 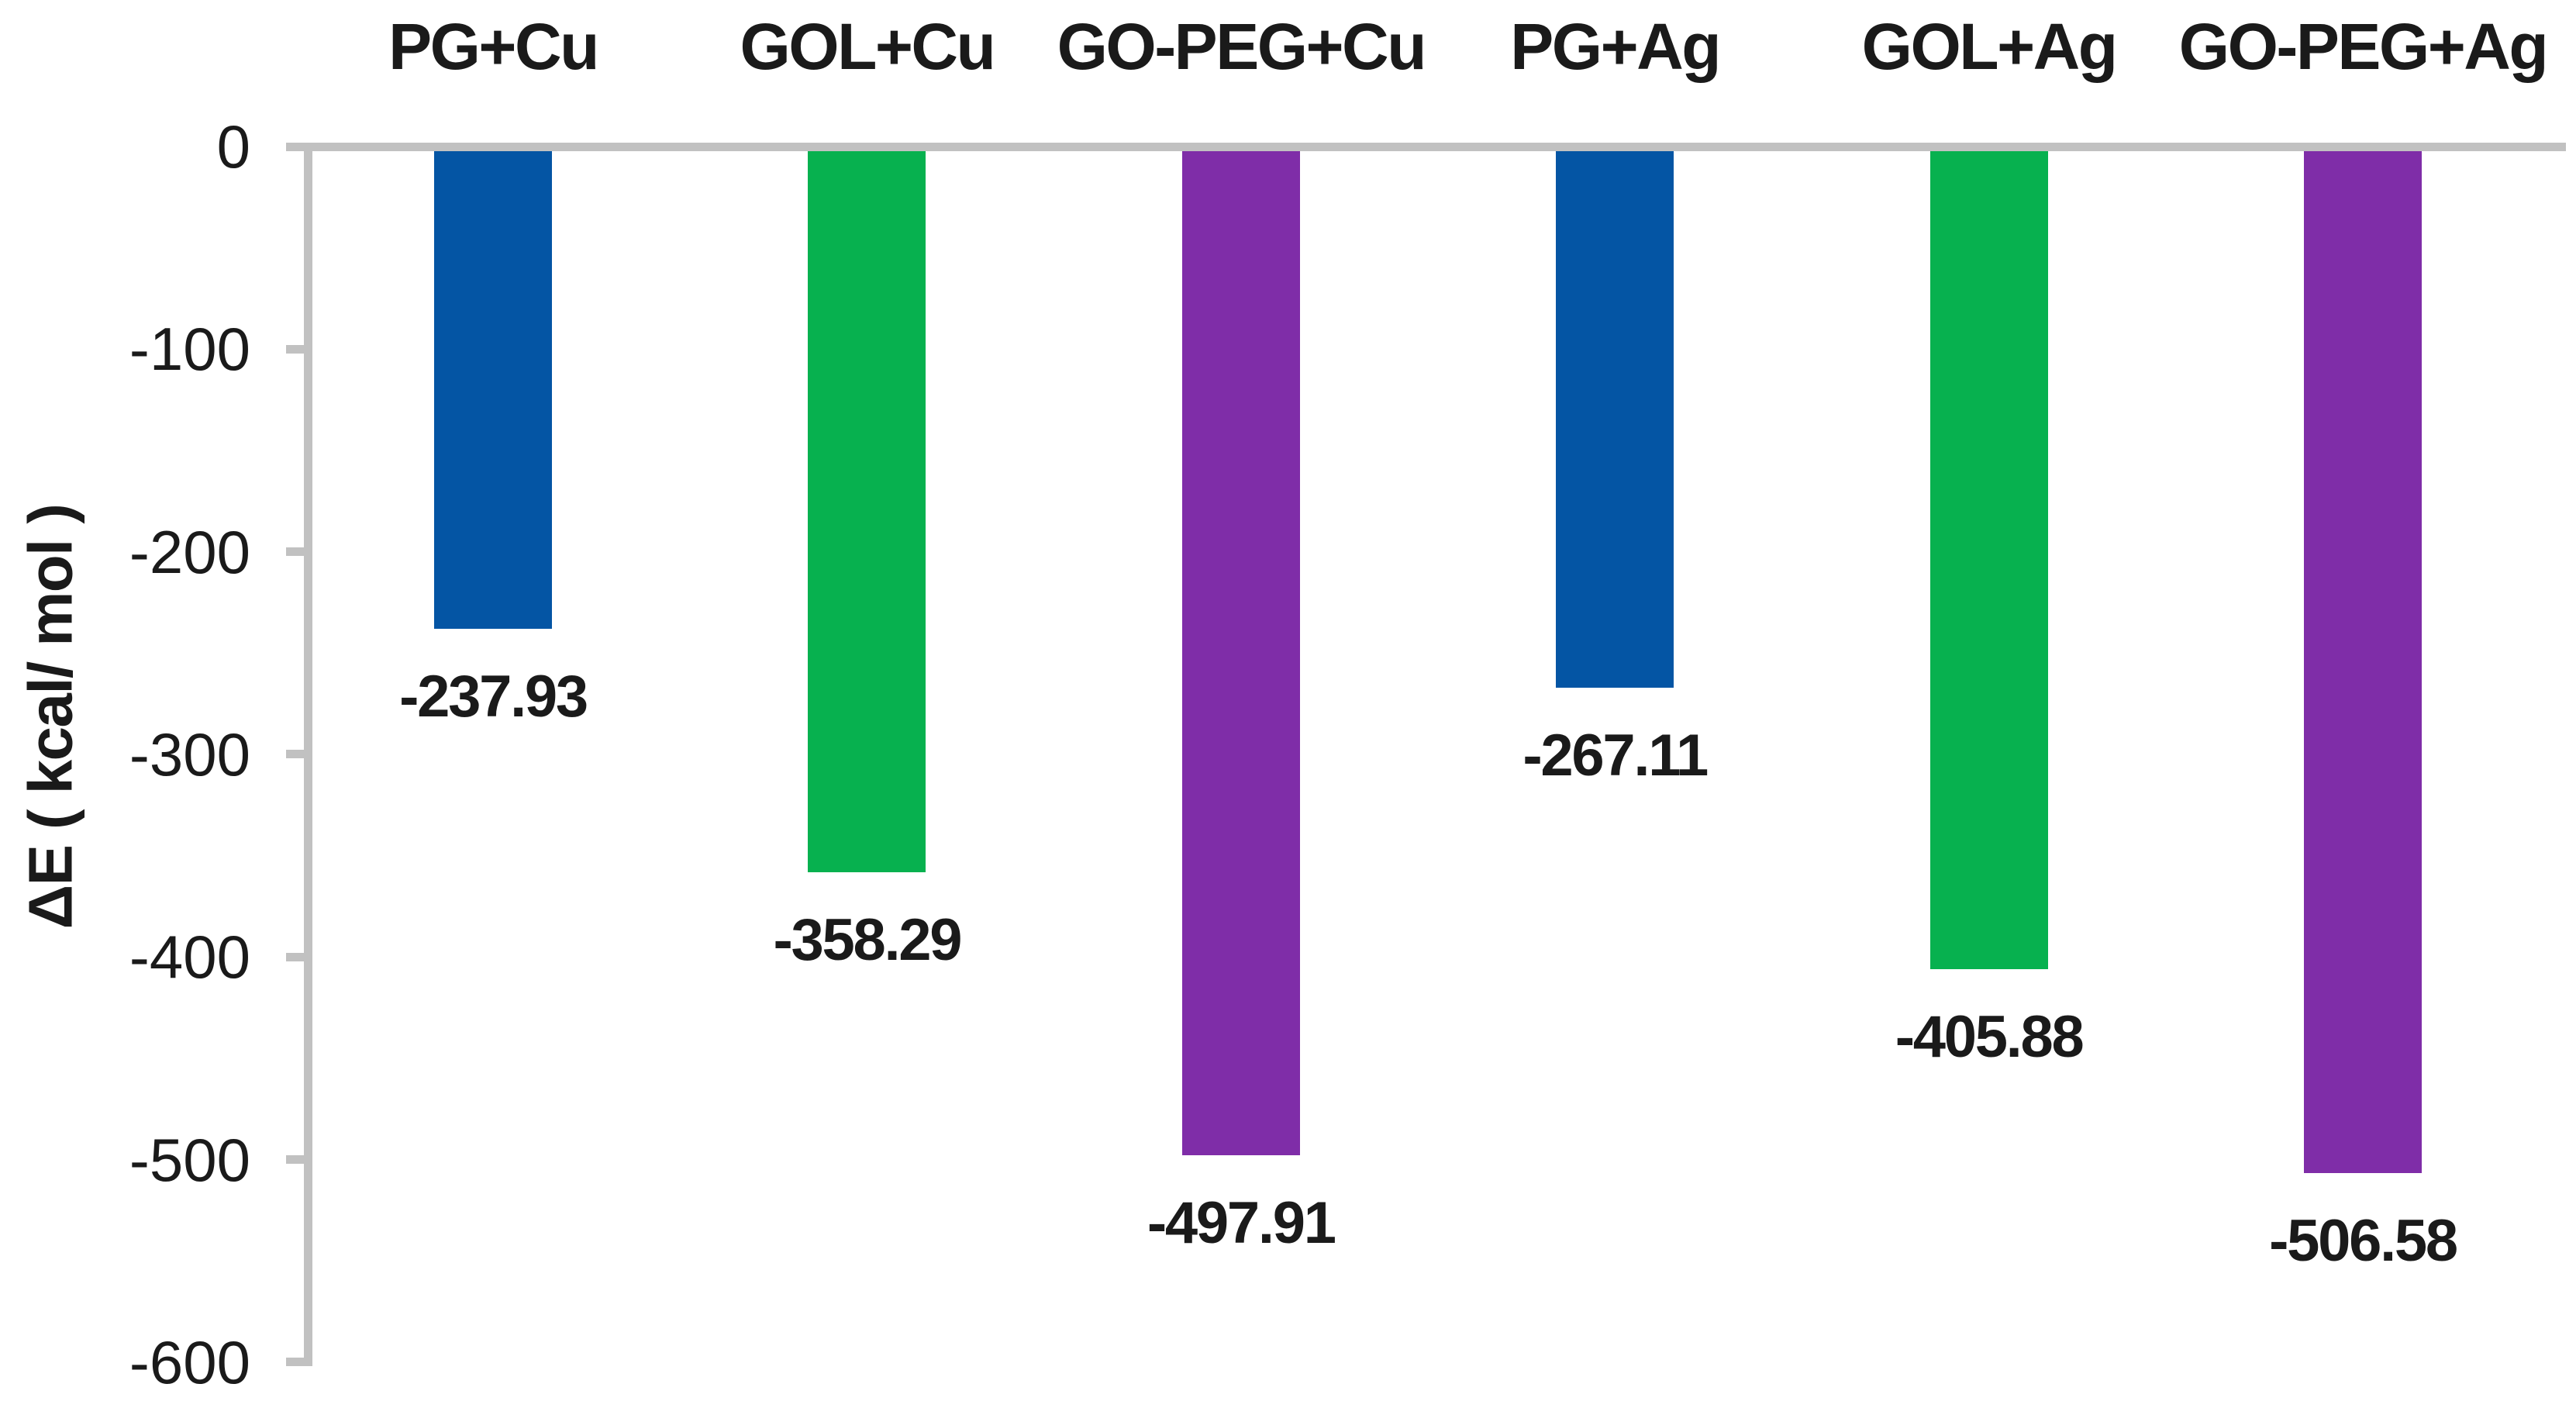 I want to click on y-tick-label: -500, so click(x=189, y=1159).